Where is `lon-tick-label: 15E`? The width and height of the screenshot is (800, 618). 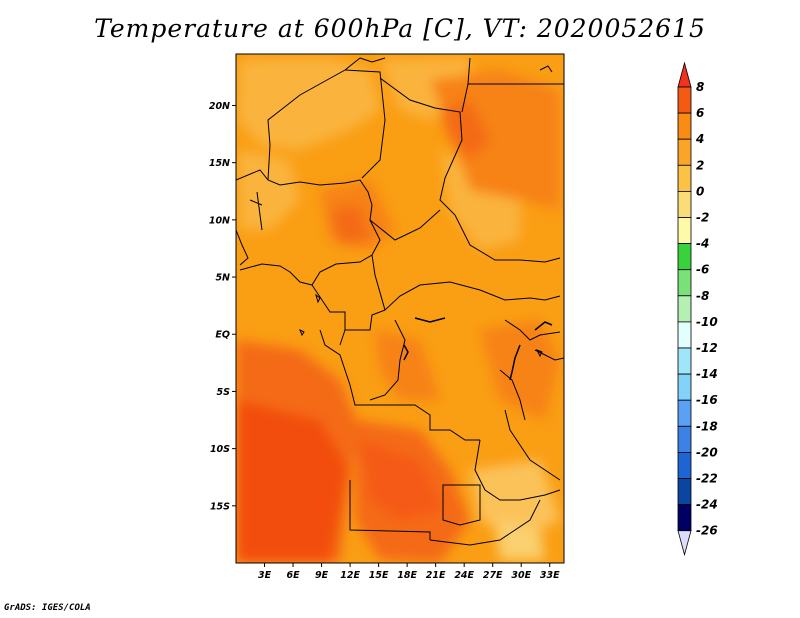
lon-tick-label: 15E is located at coordinates (379, 575).